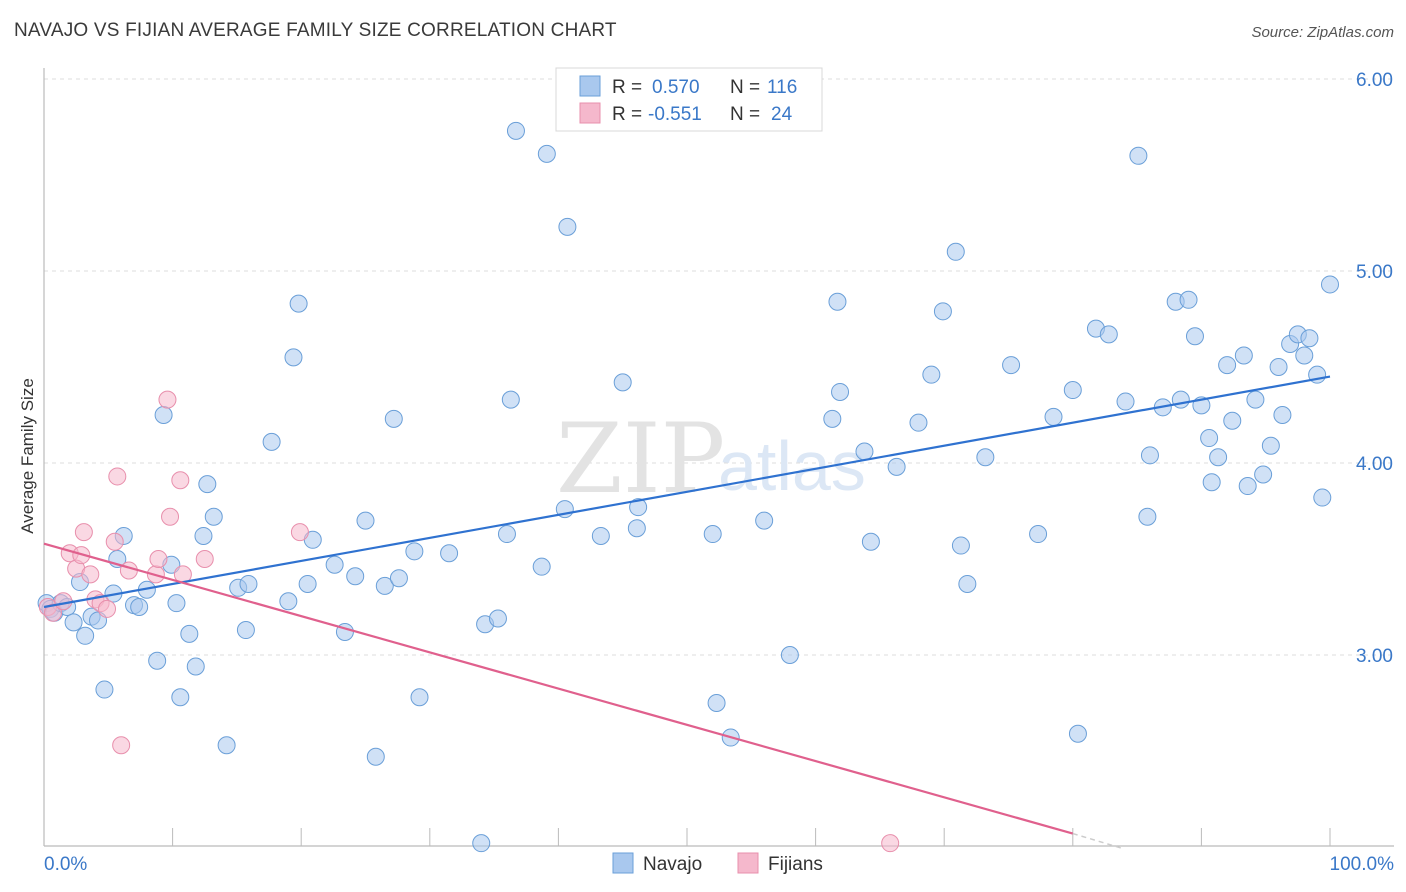 The width and height of the screenshot is (1406, 892). Describe the element at coordinates (748, 863) in the screenshot. I see `legend-swatch-fijians` at that location.